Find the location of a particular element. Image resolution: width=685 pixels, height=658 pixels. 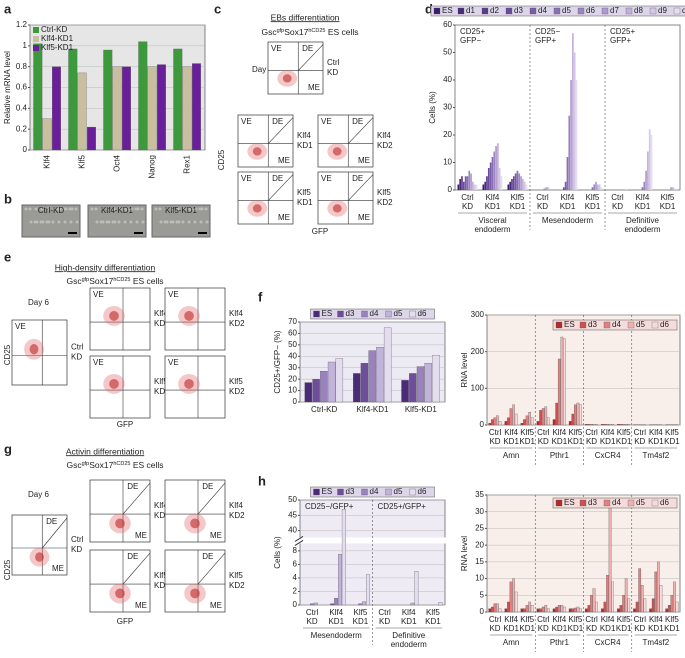

annotation: GFP+ is located at coordinates (545, 40).